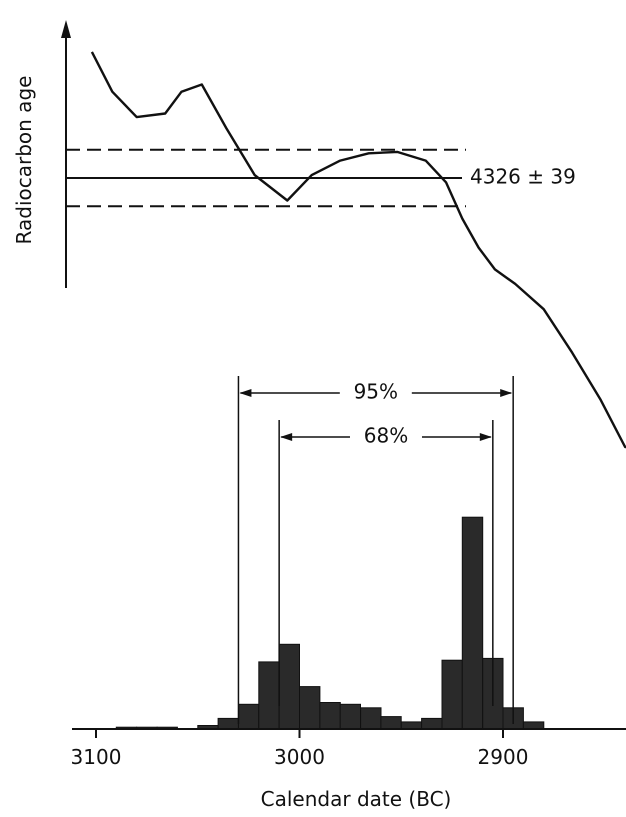  Describe the element at coordinates (386, 563) in the screenshot. I see `interval-68pct: 68%` at that location.